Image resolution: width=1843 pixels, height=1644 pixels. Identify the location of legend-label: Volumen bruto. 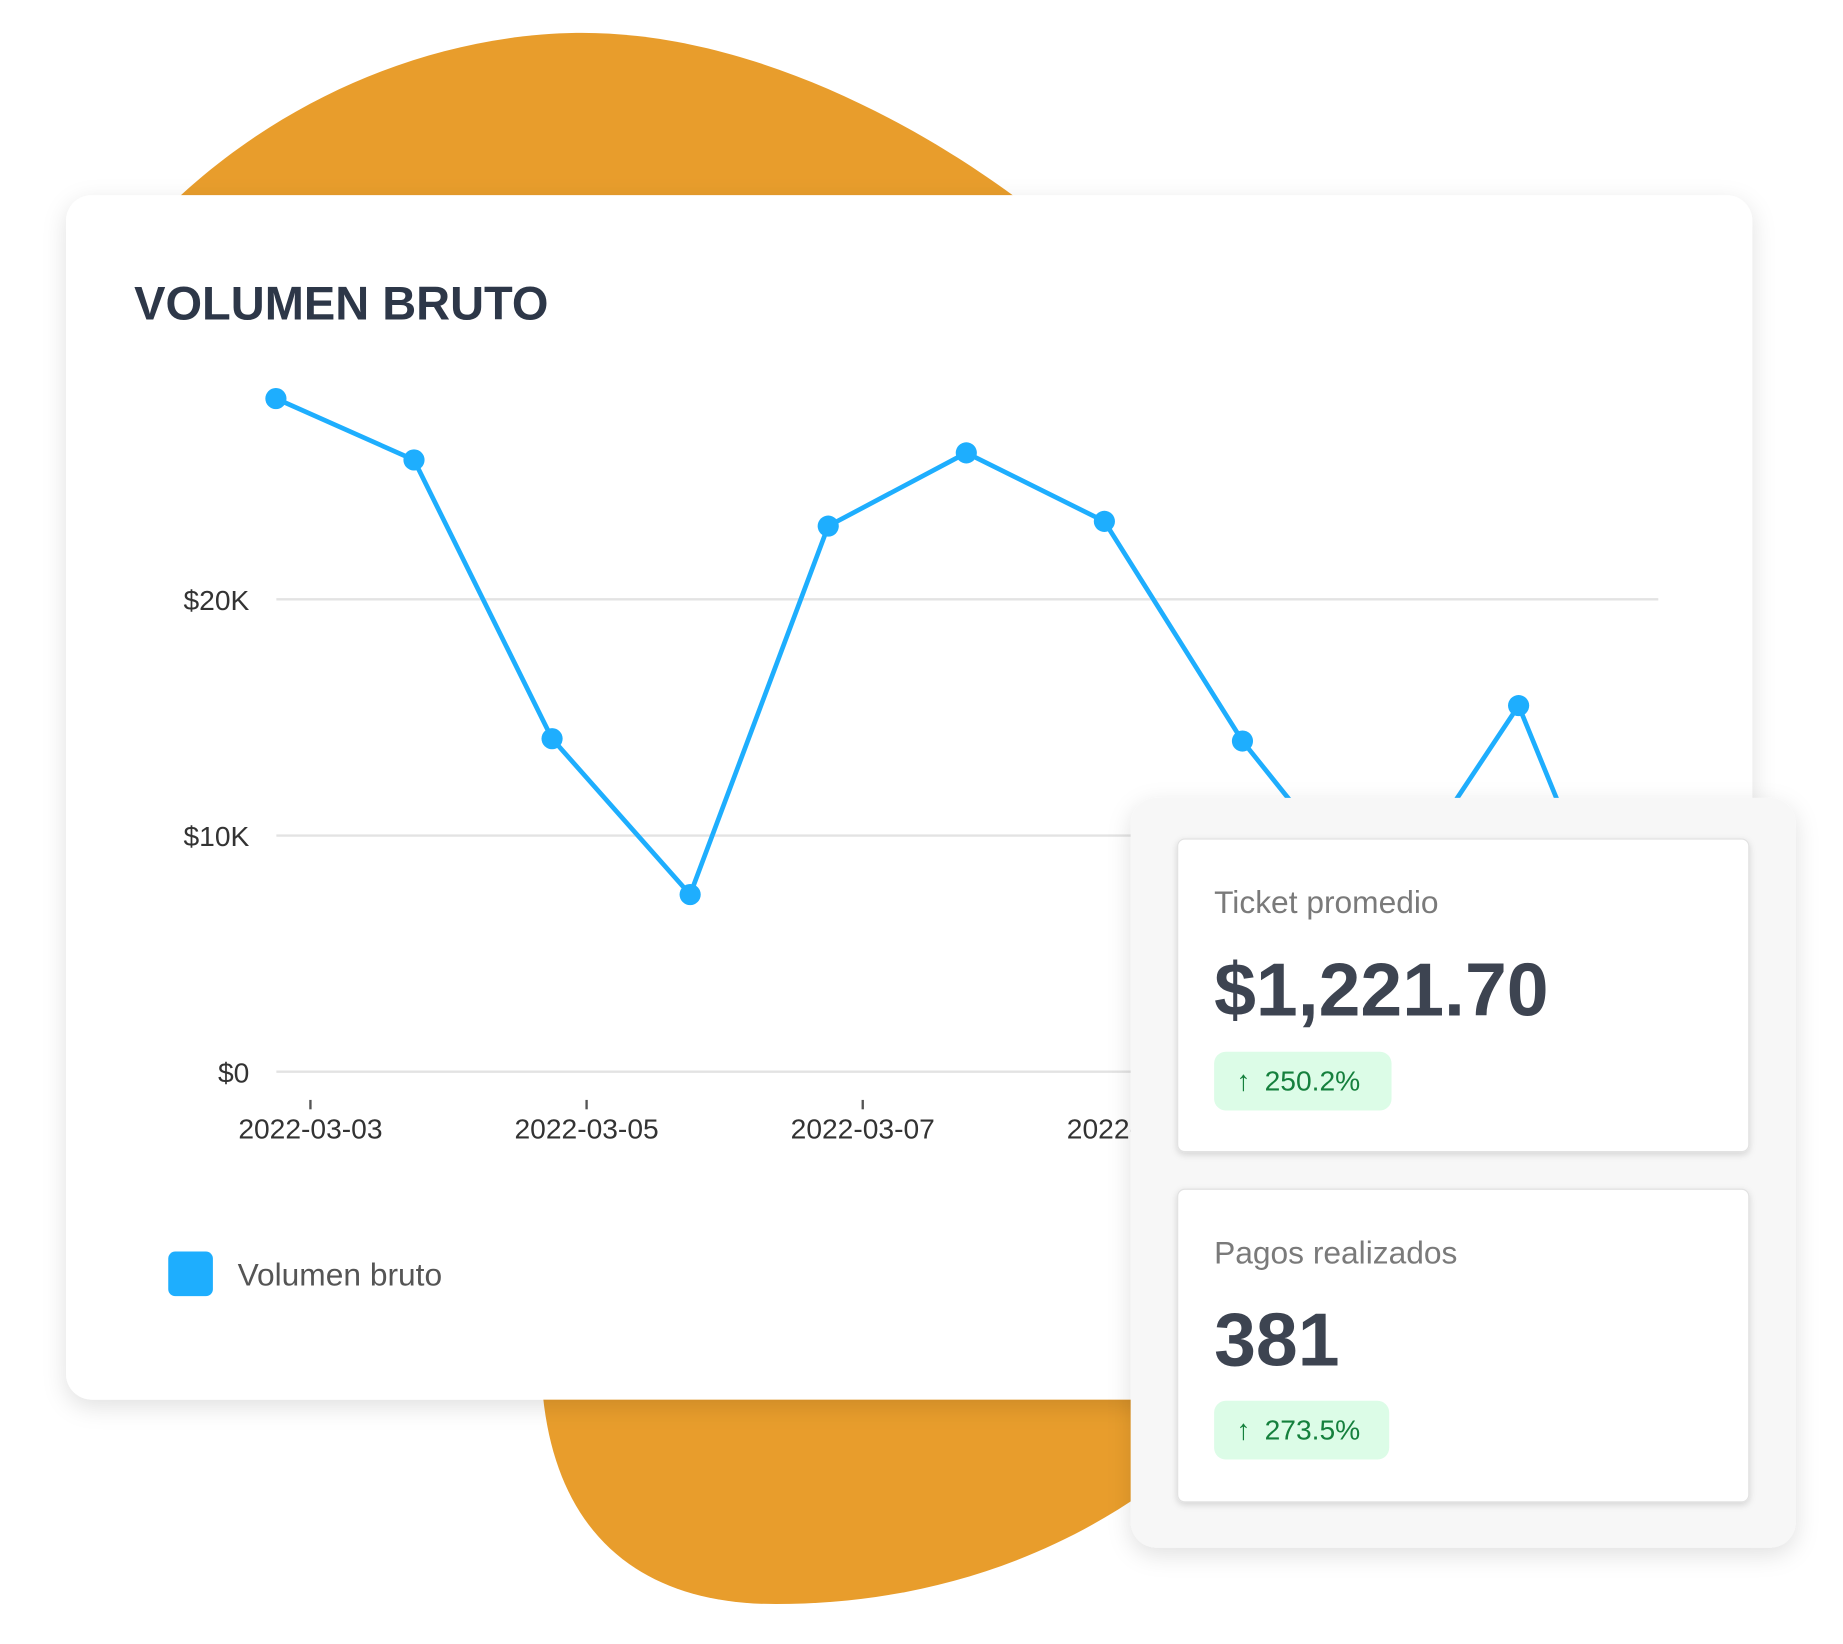
(340, 1275).